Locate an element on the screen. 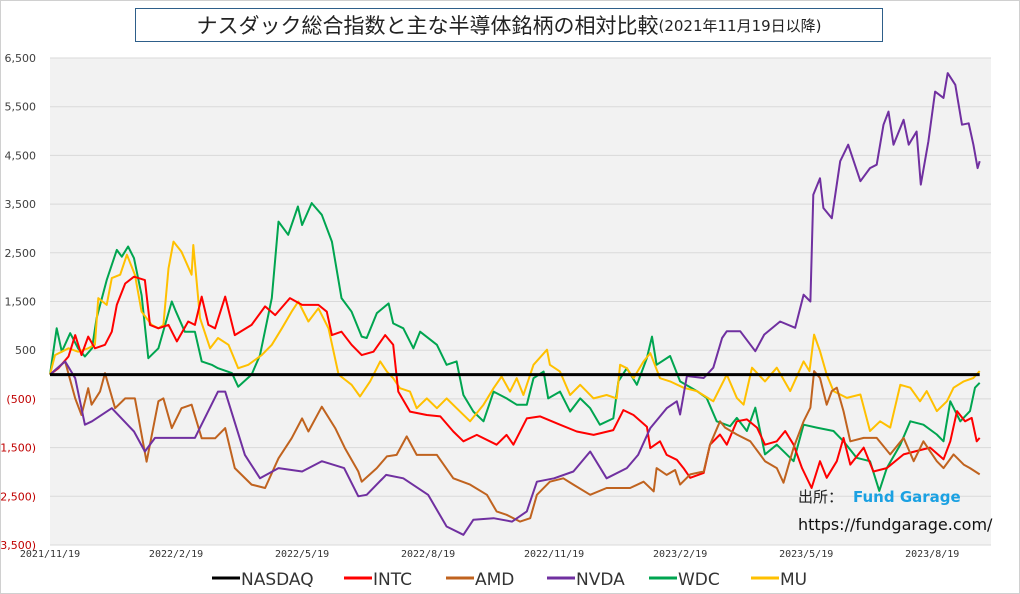 This screenshot has width=1020, height=594. legend-item-nvda: NVDA is located at coordinates (586, 580).